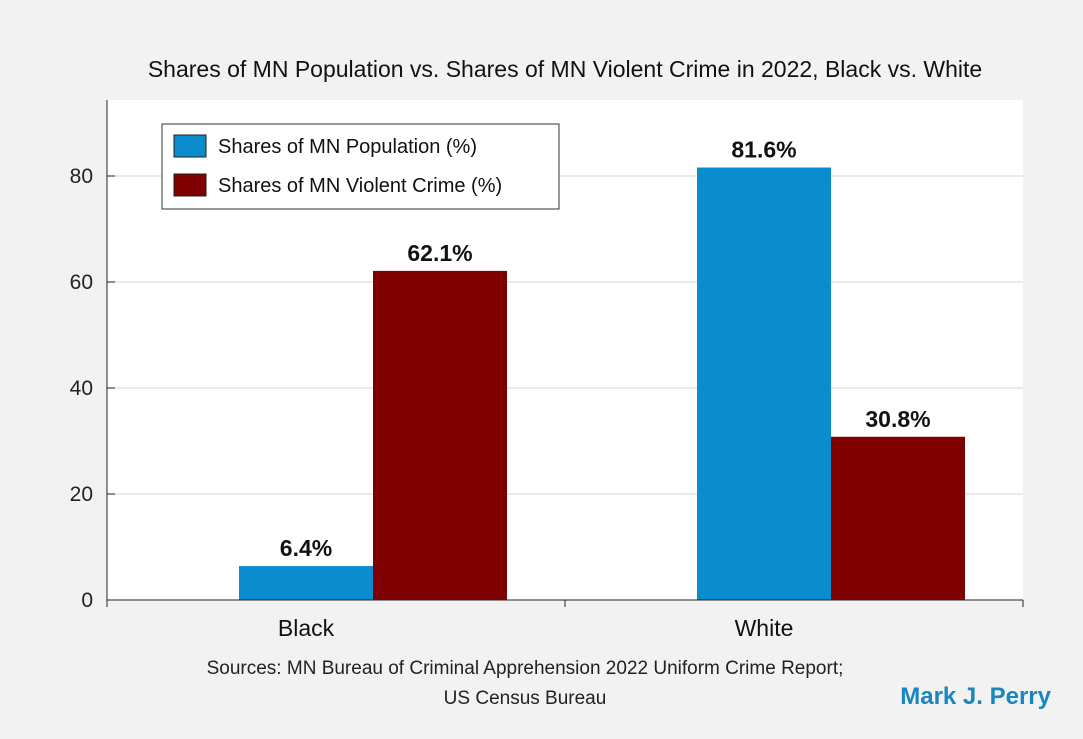 Image resolution: width=1083 pixels, height=739 pixels. I want to click on author-credit: Mark J. Perry, so click(975, 696).